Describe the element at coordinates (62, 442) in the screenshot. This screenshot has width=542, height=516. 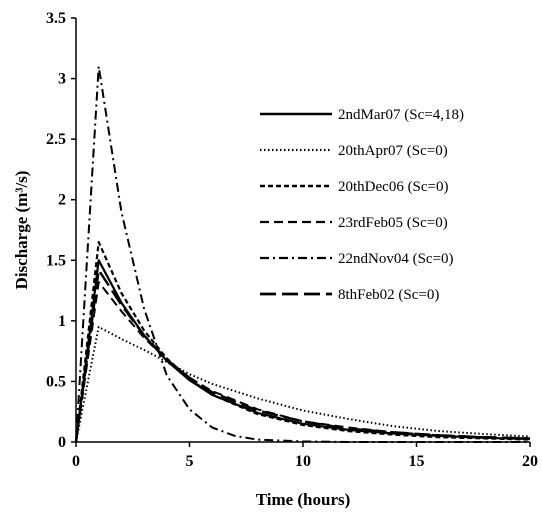
I see `y-tick-label: 0` at that location.